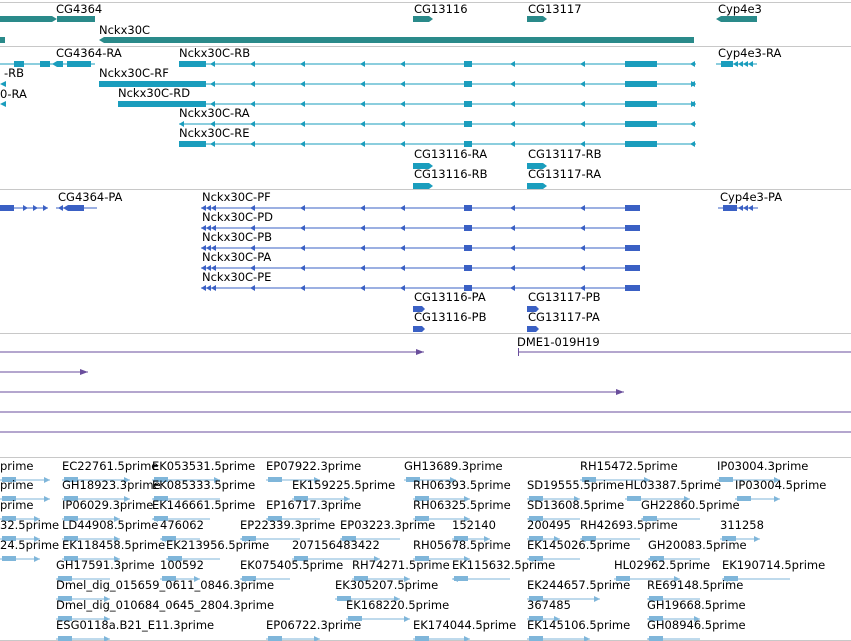  Describe the element at coordinates (89, 200) in the screenshot. I see `protein-feature: CG4364-PA` at that location.